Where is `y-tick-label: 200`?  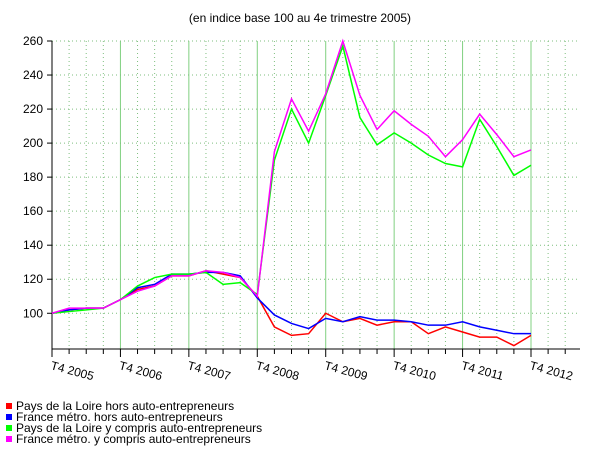
y-tick-label: 200 is located at coordinates (33, 143).